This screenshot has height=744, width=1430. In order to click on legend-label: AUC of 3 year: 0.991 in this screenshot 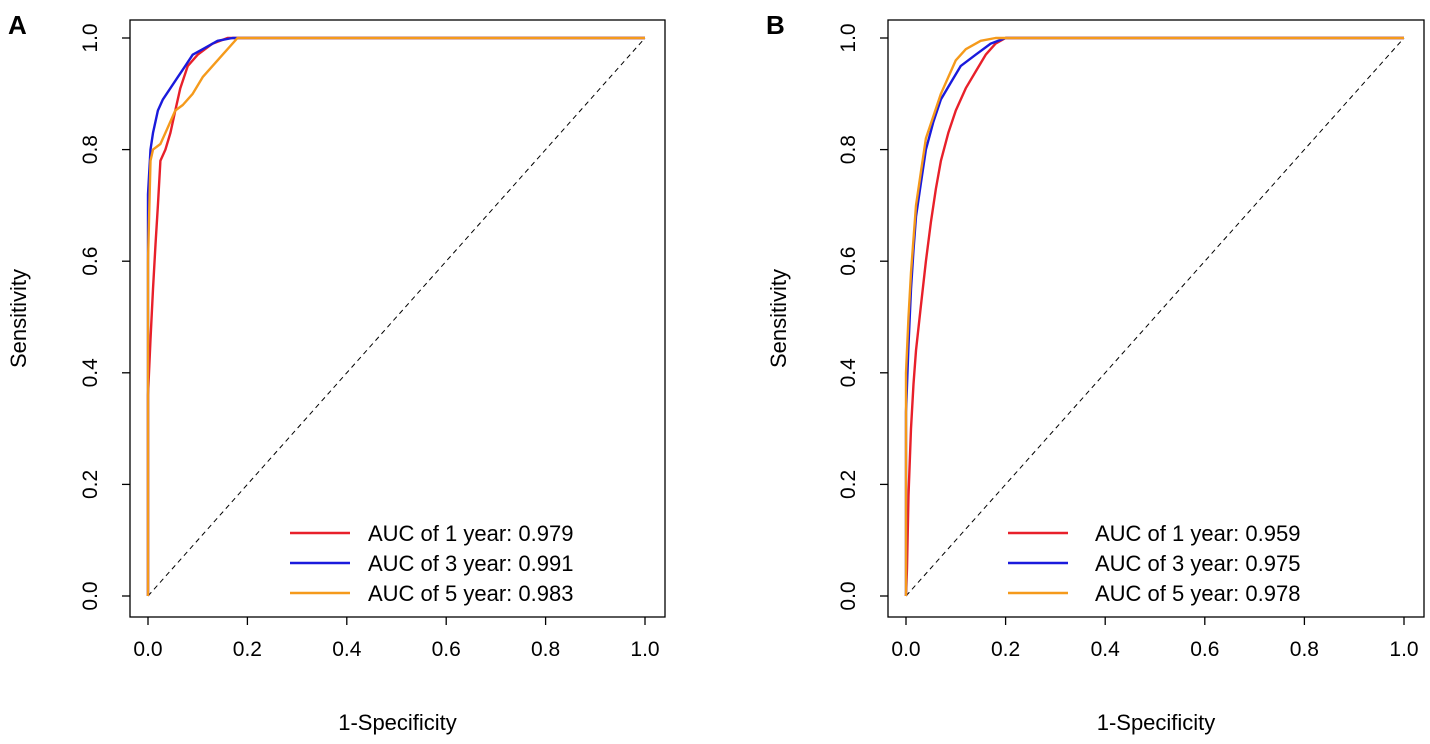, I will do `click(470, 563)`.